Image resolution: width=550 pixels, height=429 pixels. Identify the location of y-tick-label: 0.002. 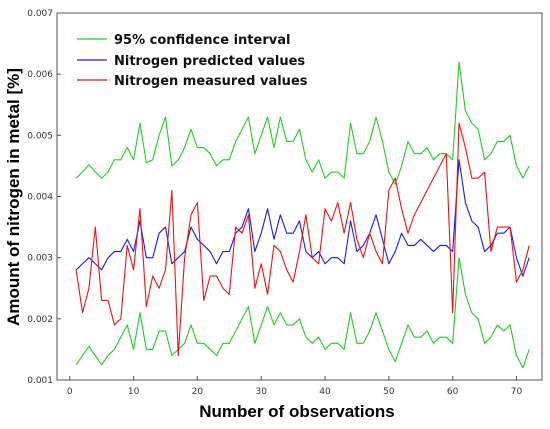
(40, 320).